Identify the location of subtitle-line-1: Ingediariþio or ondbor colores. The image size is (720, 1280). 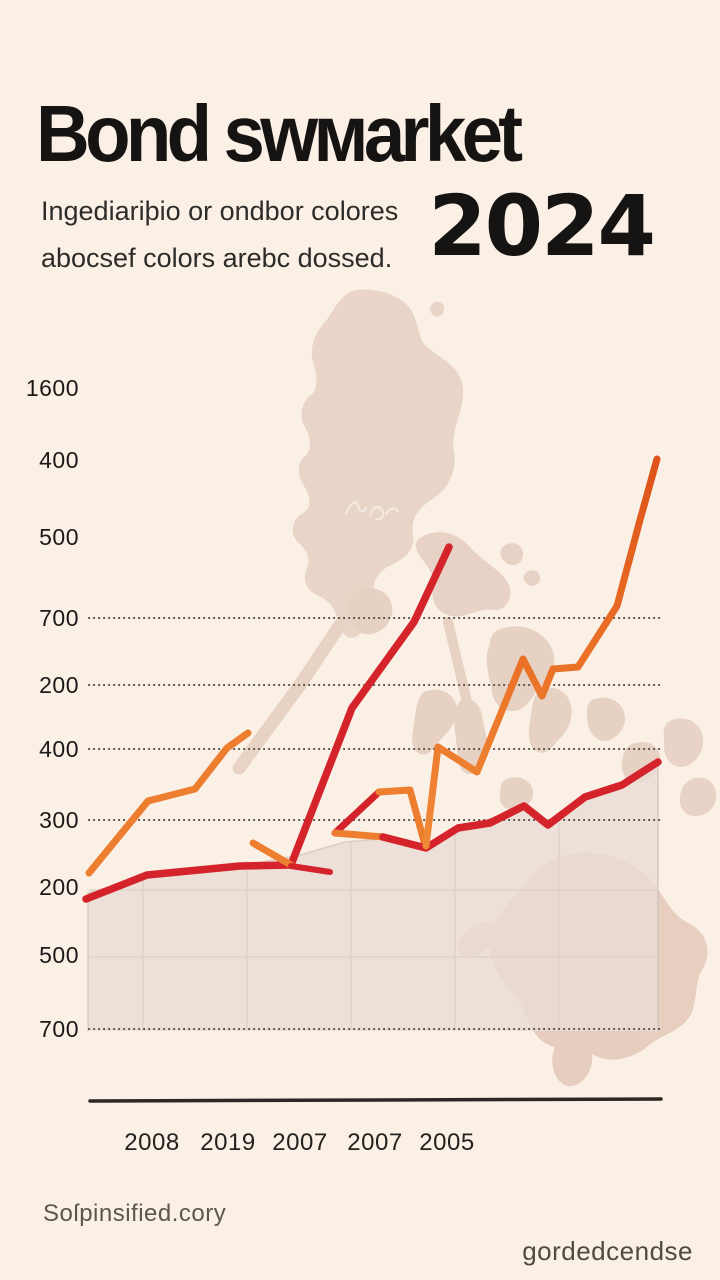
(220, 211).